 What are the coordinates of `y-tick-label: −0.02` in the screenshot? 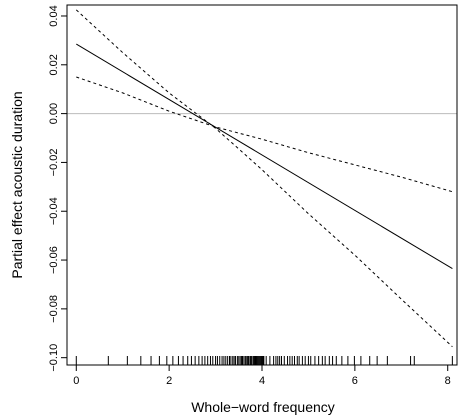 It's located at (54, 162).